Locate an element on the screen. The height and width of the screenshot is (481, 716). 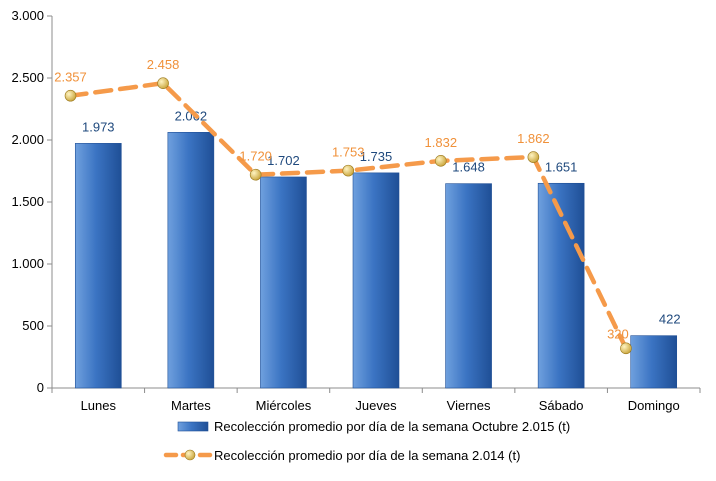
line-data-label: 2.357 is located at coordinates (70, 77).